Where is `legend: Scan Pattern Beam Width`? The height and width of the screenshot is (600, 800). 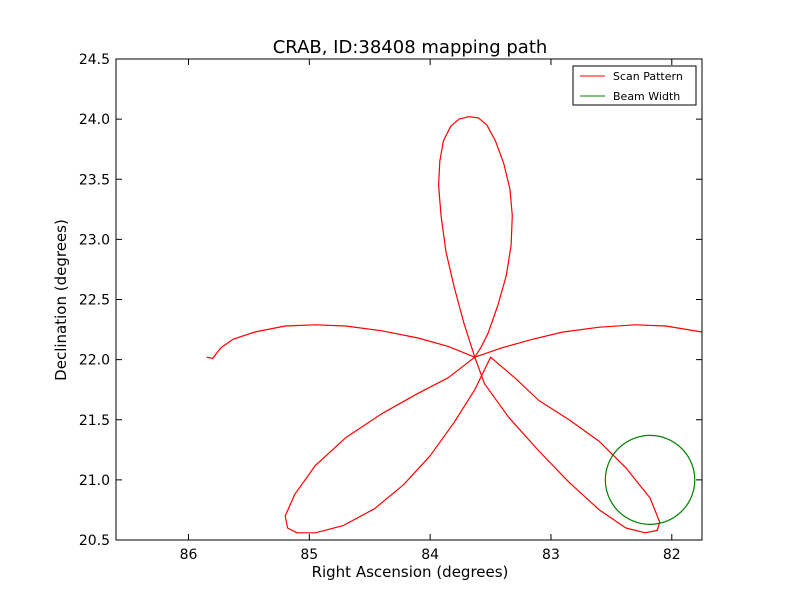
legend: Scan Pattern Beam Width is located at coordinates (634, 85).